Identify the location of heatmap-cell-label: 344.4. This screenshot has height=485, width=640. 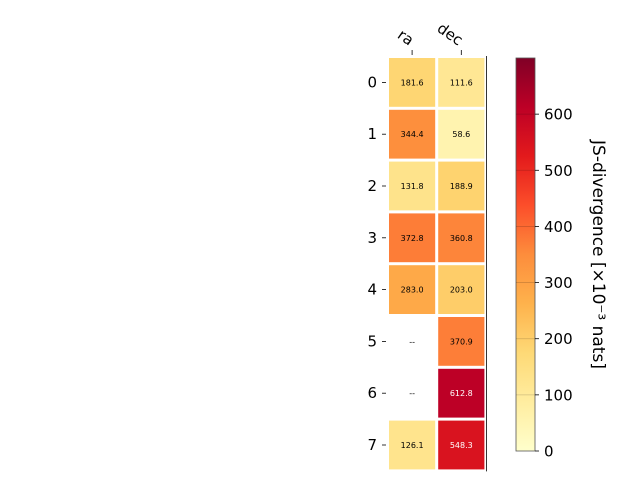
(412, 134).